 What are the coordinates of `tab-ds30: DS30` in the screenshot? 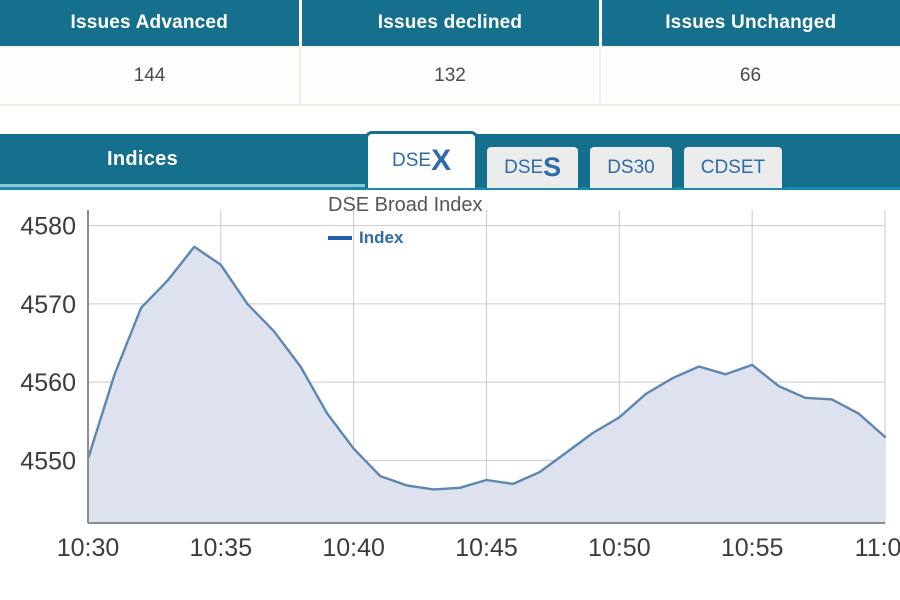 It's located at (631, 166).